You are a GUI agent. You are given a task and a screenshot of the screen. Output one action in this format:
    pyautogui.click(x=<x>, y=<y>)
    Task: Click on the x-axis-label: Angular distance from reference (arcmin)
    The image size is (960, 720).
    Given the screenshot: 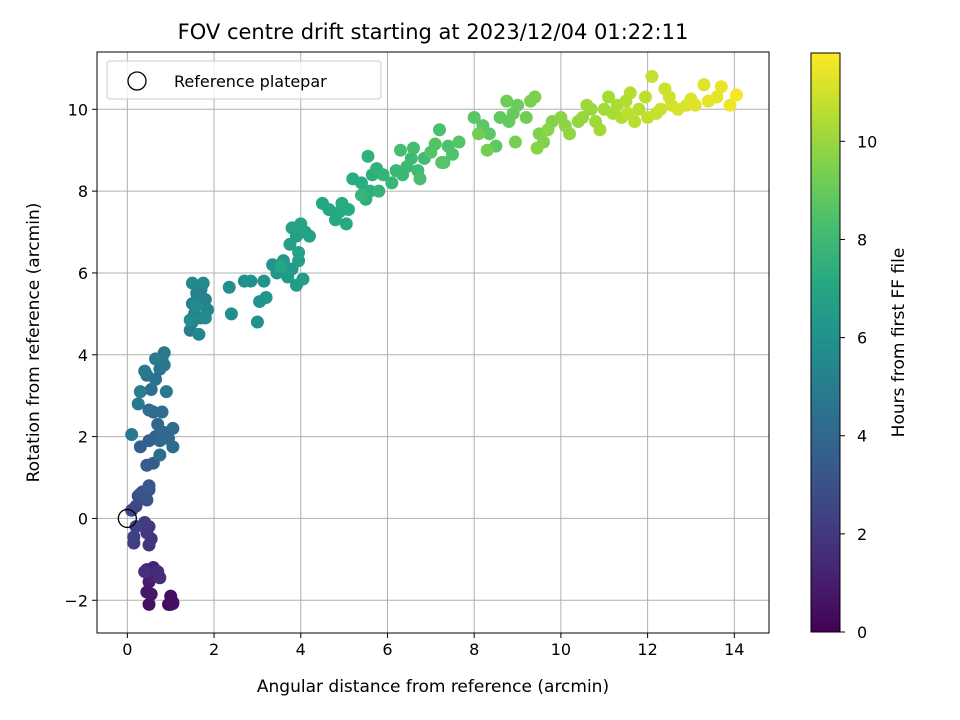 What is the action you would take?
    pyautogui.click(x=433, y=687)
    